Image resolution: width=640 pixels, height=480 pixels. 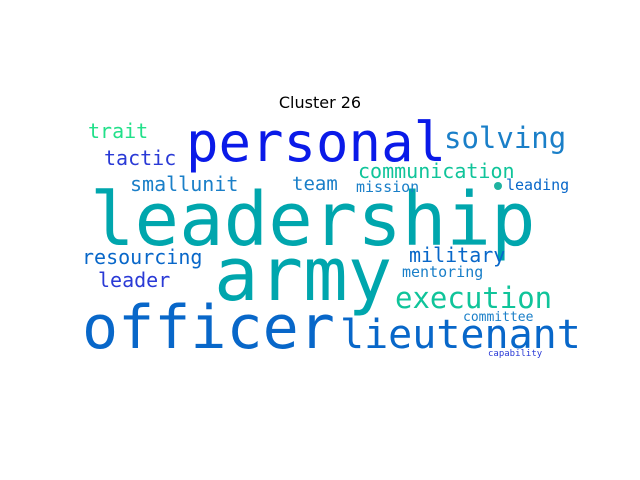 What do you see at coordinates (303, 275) in the screenshot?
I see `word-army: army` at bounding box center [303, 275].